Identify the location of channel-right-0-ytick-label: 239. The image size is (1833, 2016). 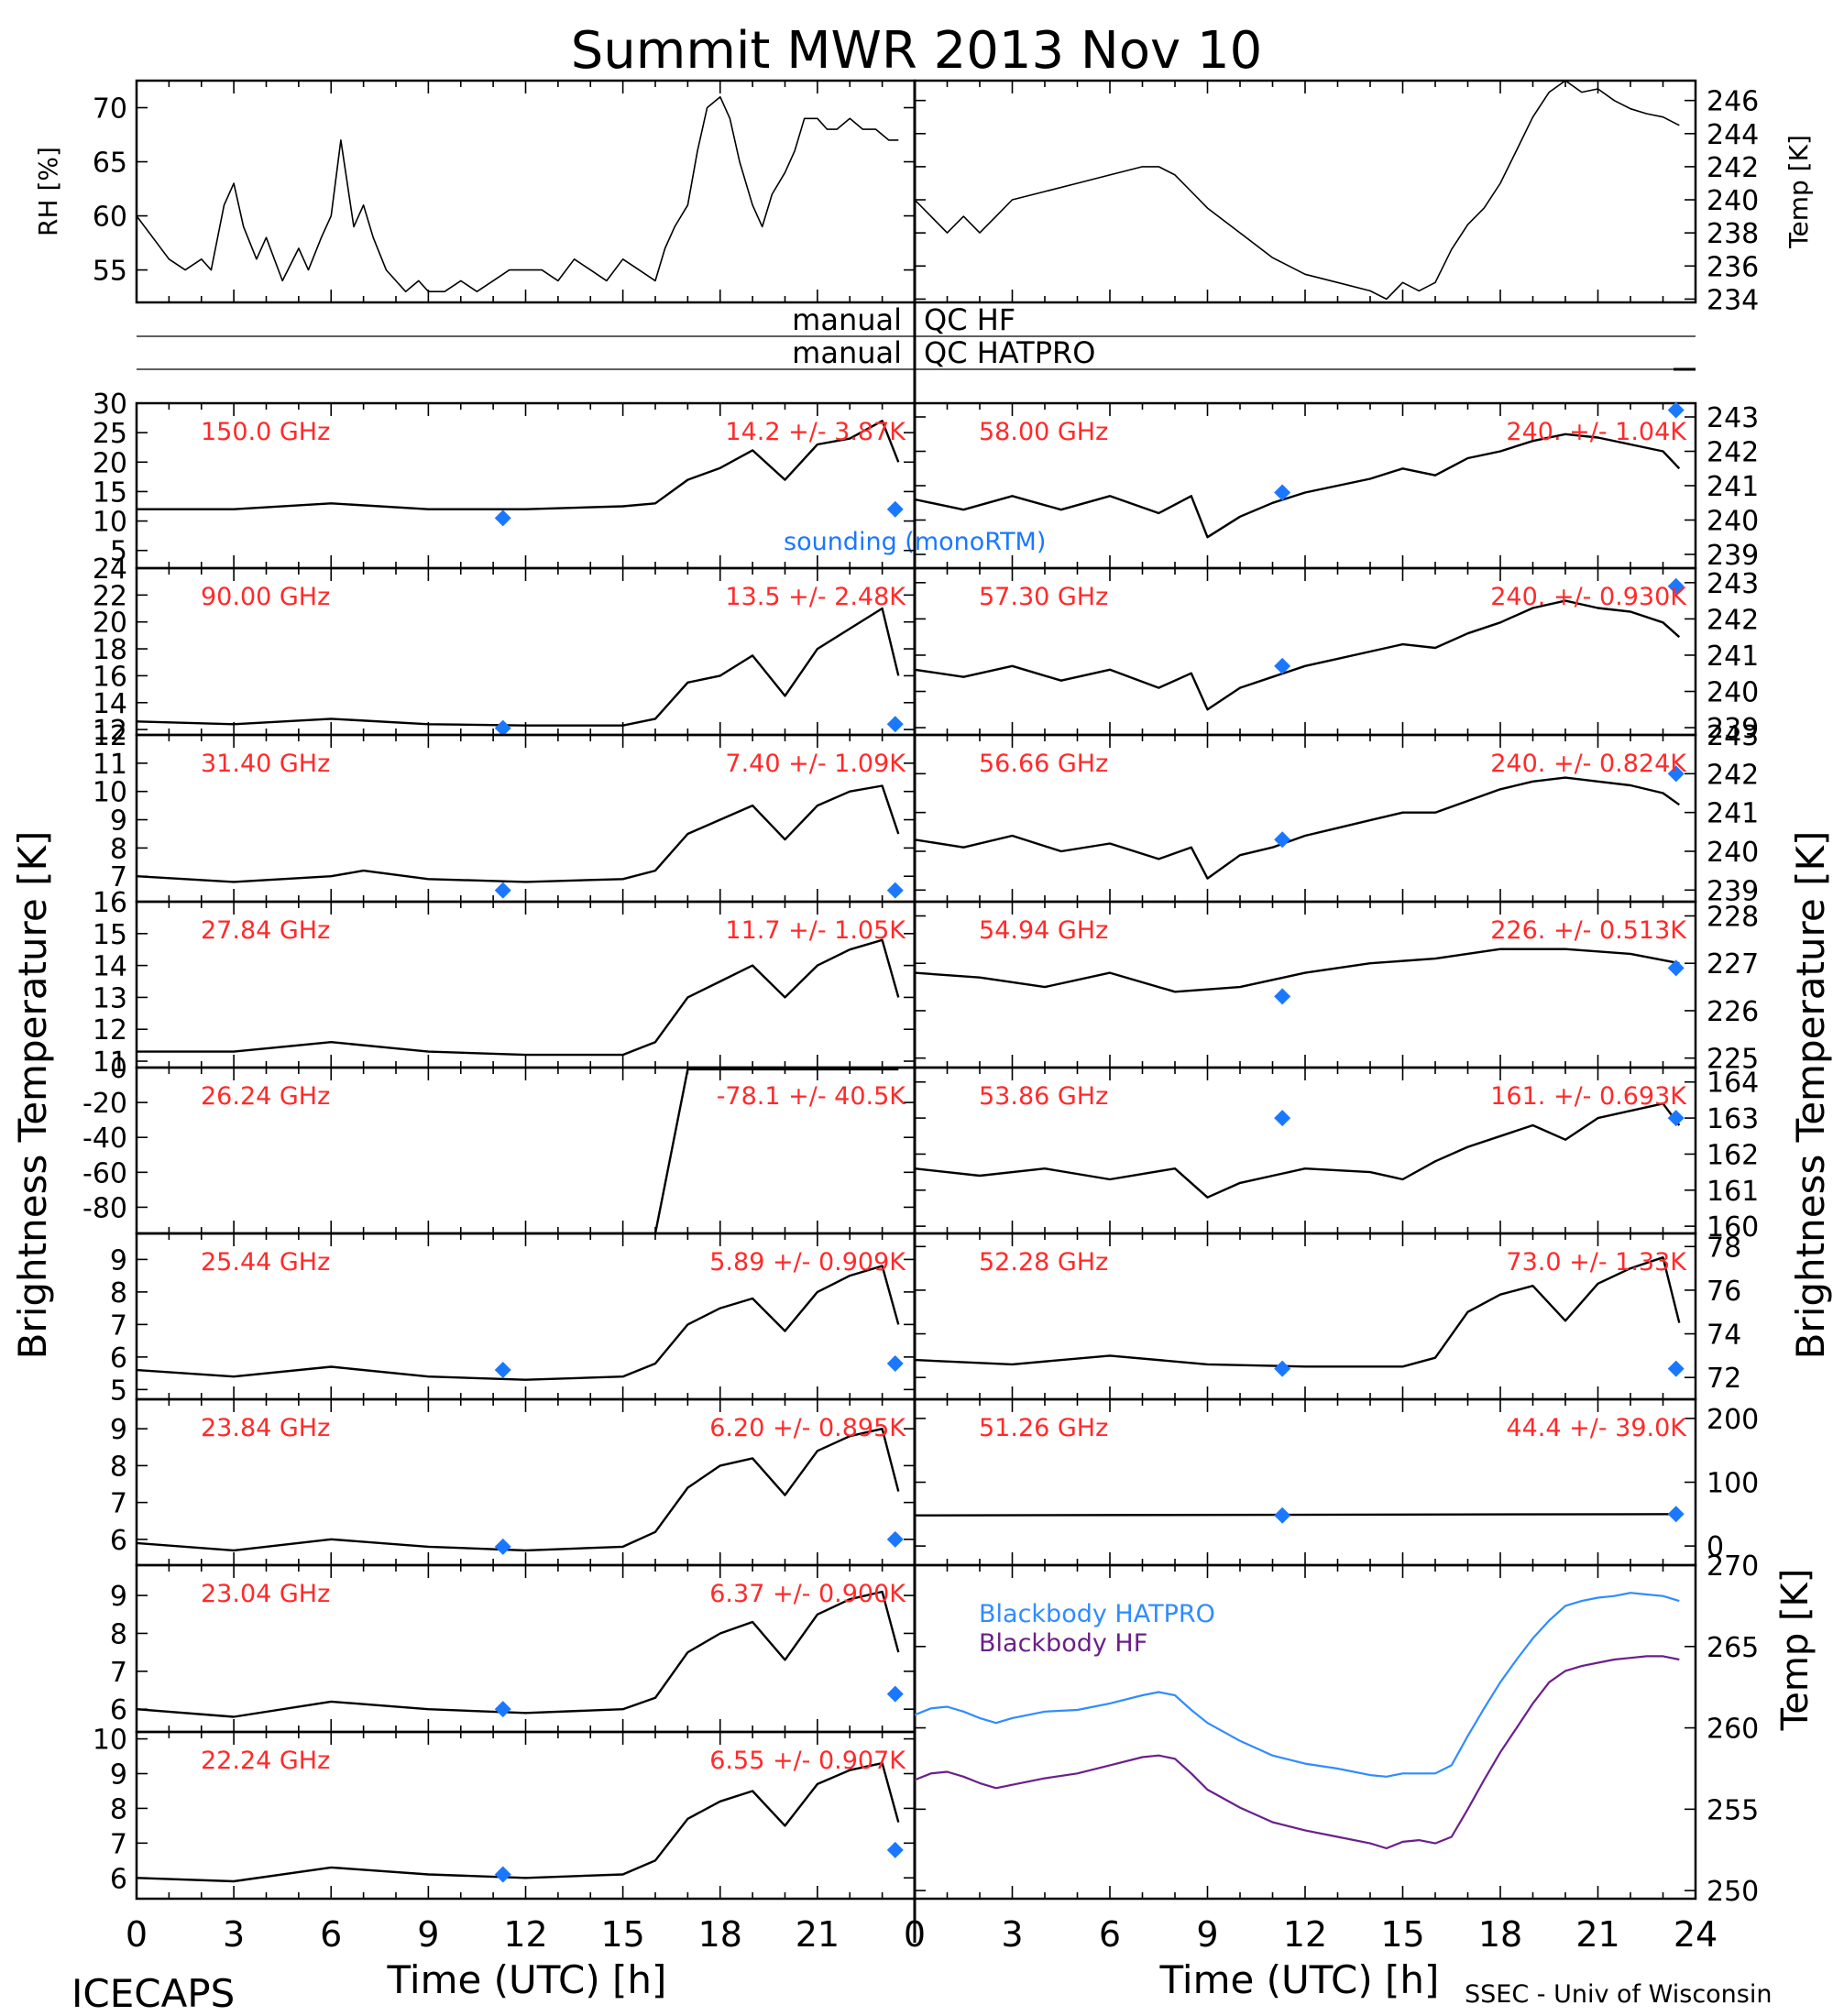
(1733, 556).